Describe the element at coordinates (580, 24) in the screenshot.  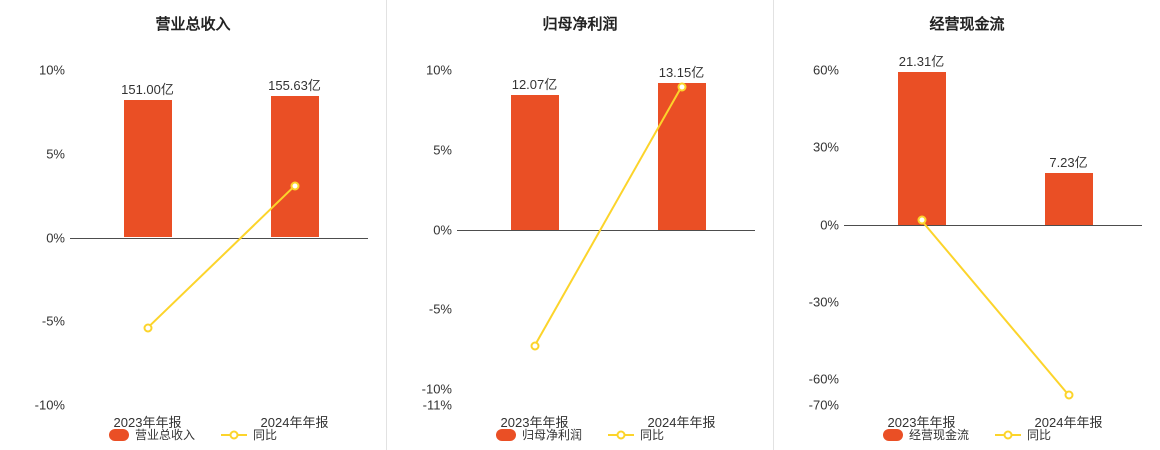
I see `chart-title: 归母净利润` at that location.